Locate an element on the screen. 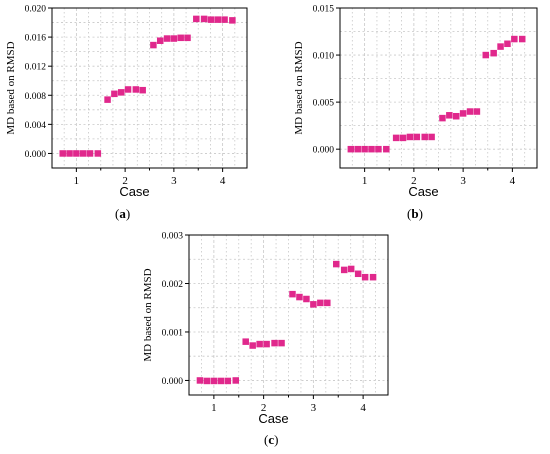  y-tick-label: 0.008 is located at coordinates (36, 97).